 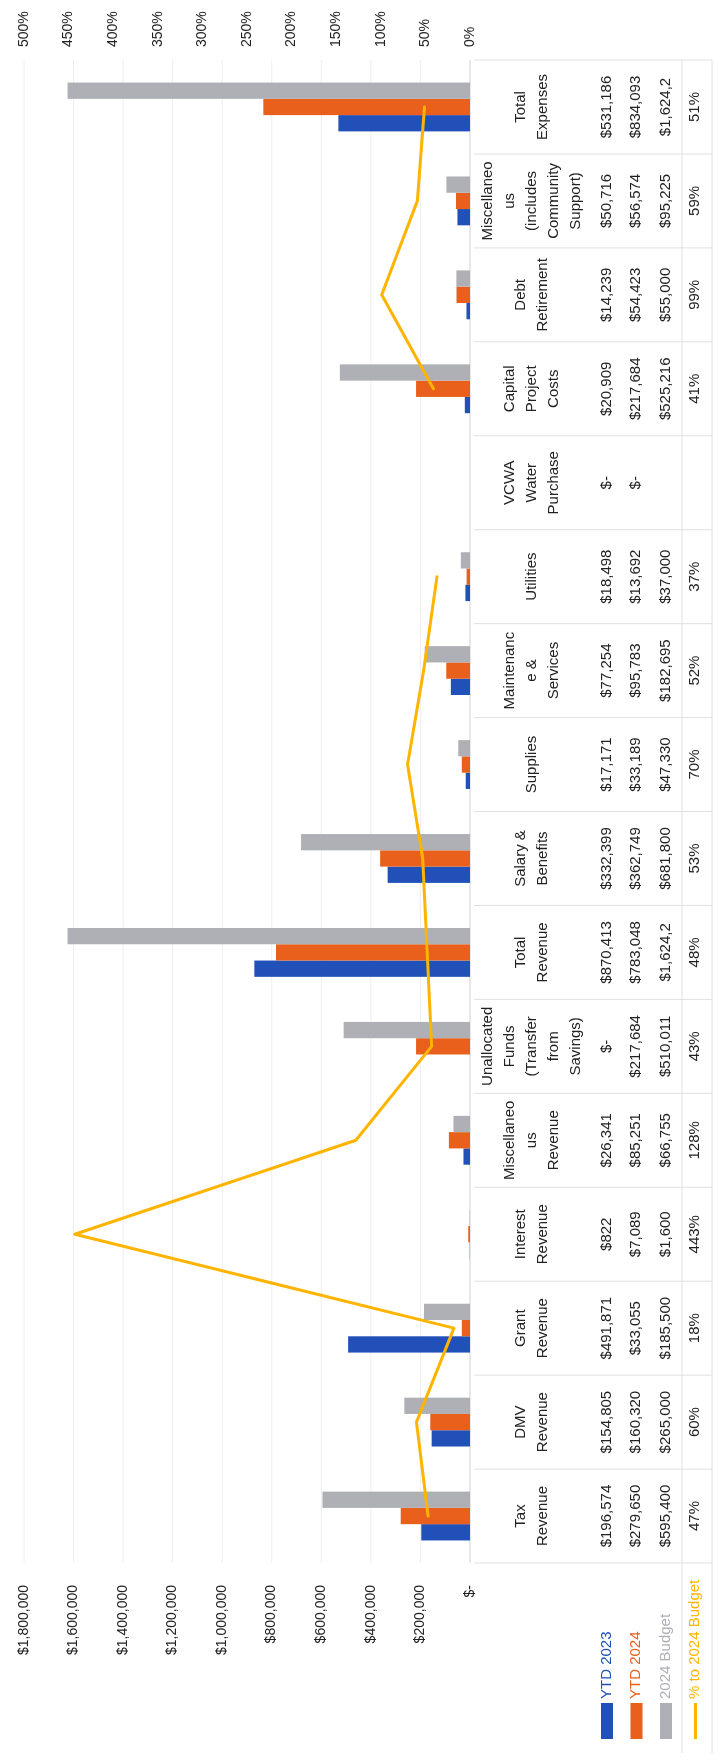 What do you see at coordinates (635, 576) in the screenshot?
I see `data-label: $13,692` at bounding box center [635, 576].